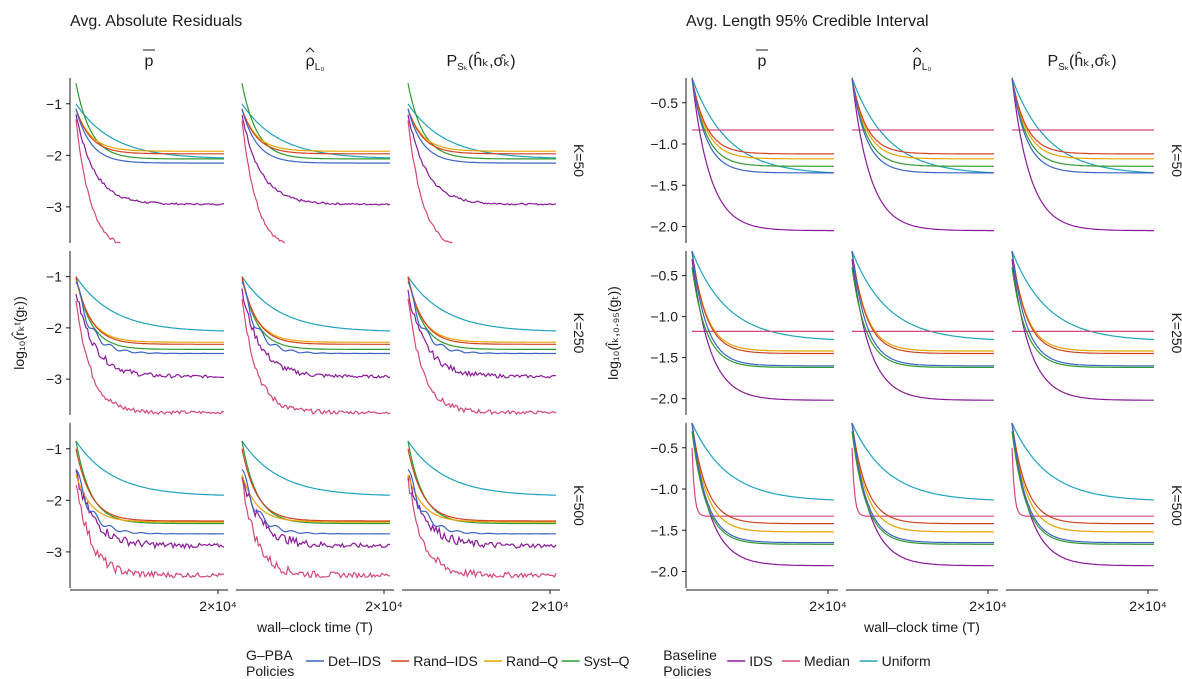  I want to click on y-tick-label: −1, so click(54, 449).